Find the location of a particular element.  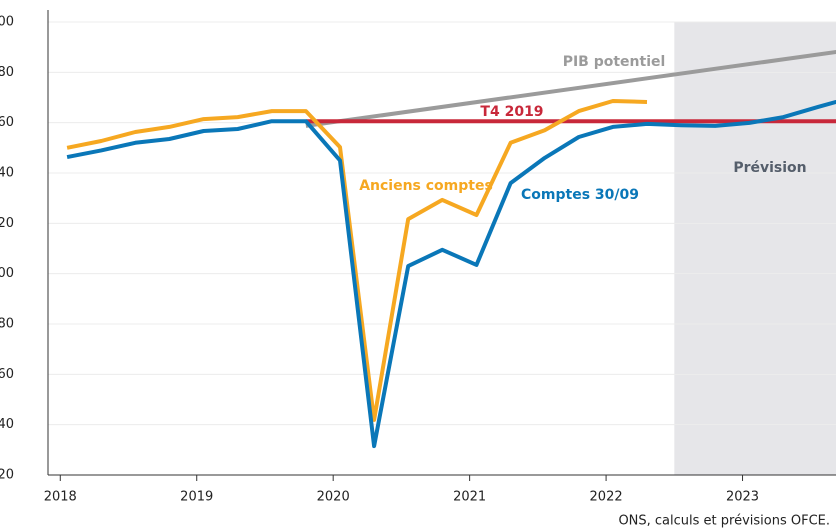

series-label: PIB potentiel is located at coordinates (614, 62).